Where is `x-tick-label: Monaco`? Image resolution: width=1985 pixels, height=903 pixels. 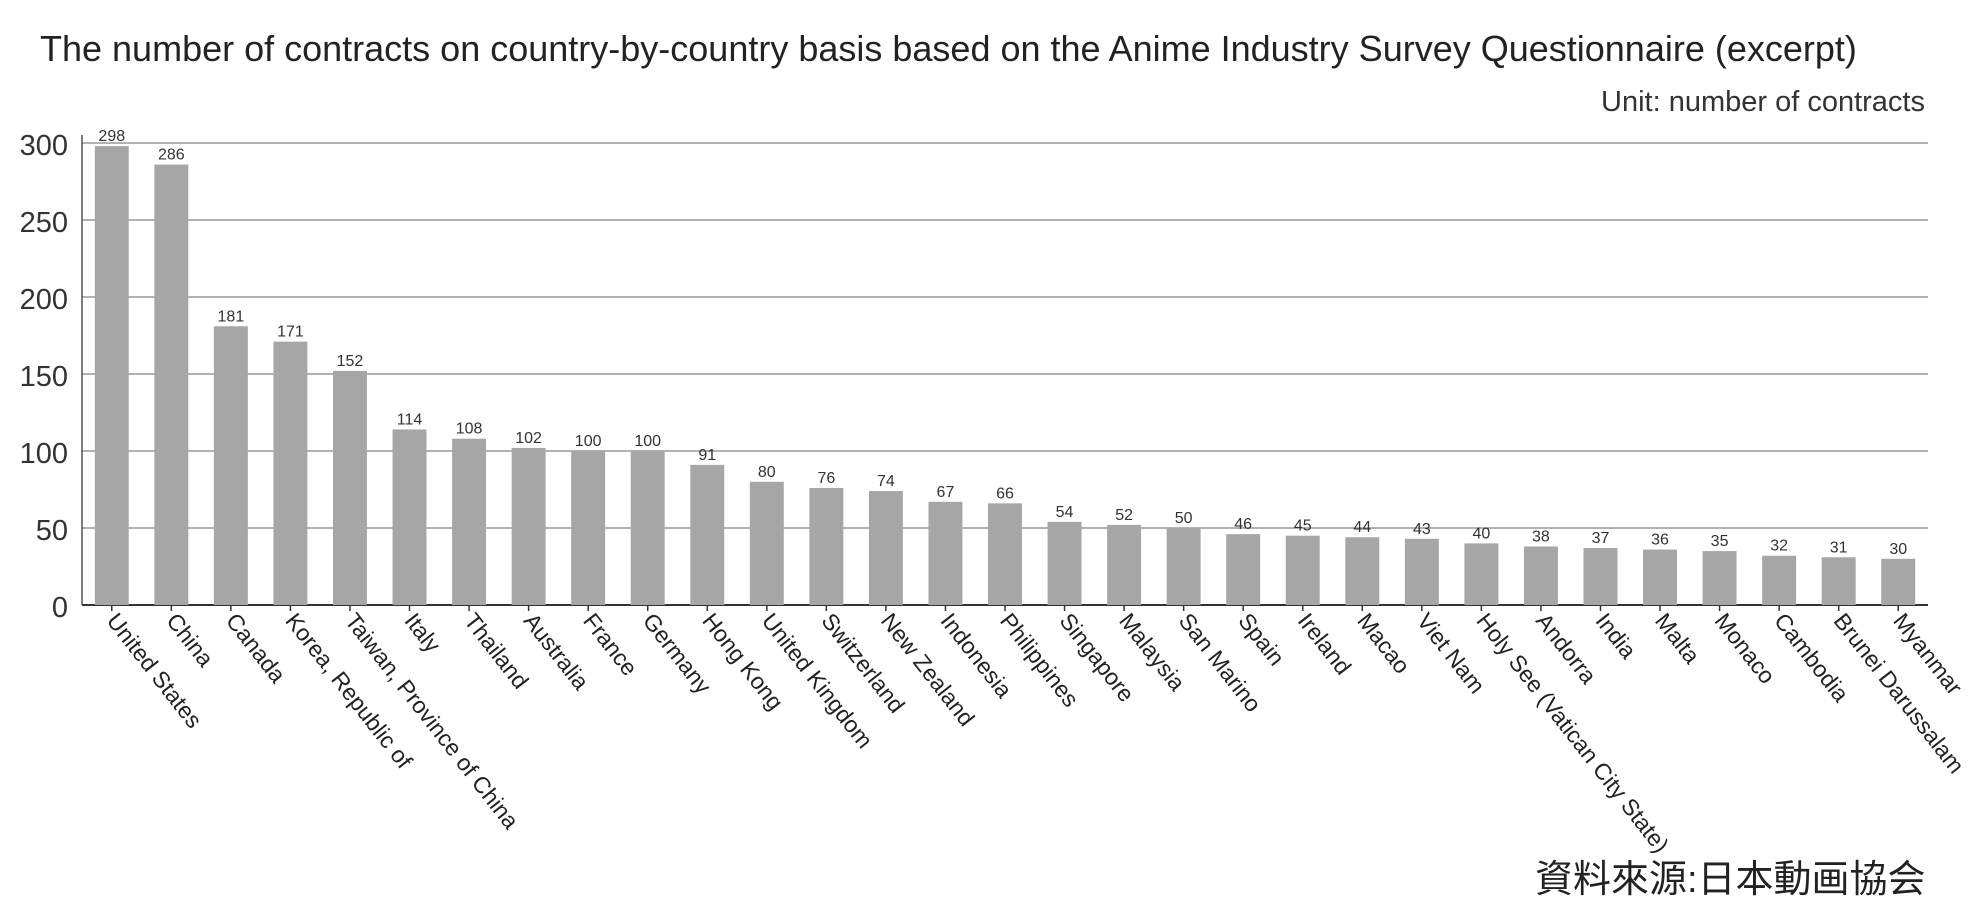
x-tick-label: Monaco is located at coordinates (1745, 648).